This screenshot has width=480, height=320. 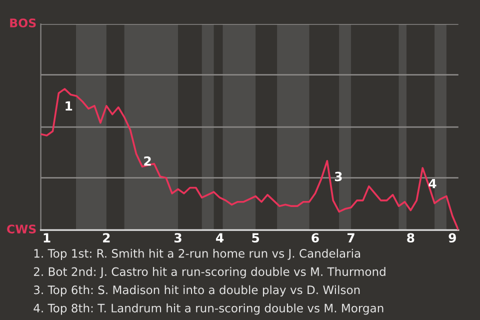 What do you see at coordinates (452, 238) in the screenshot?
I see `x-tick-label: 9` at bounding box center [452, 238].